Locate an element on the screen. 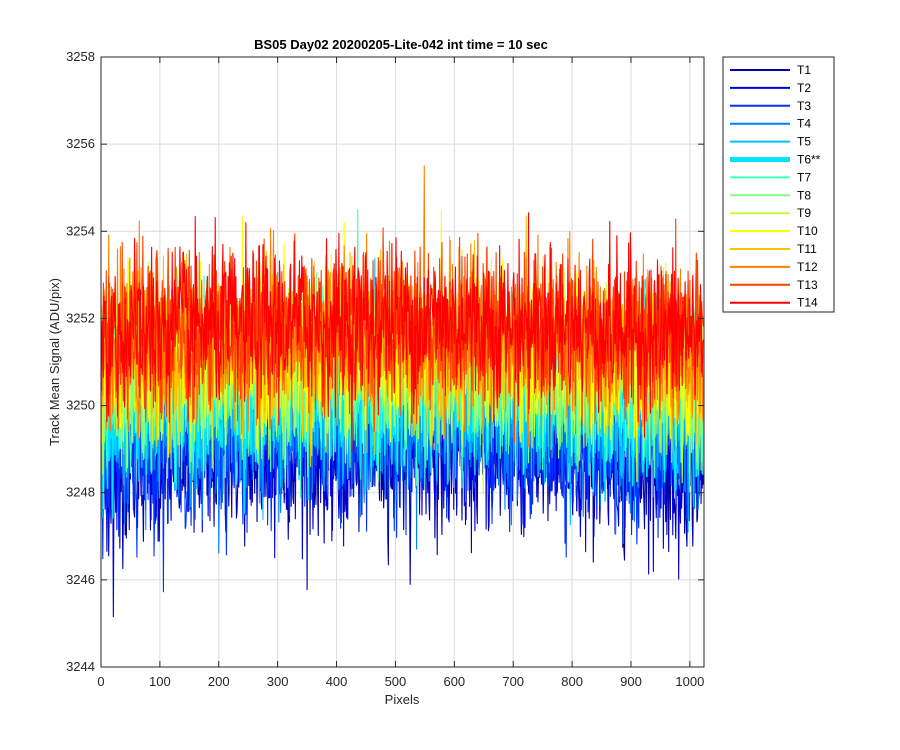 The width and height of the screenshot is (900, 750). x-tick-label: 500 is located at coordinates (396, 681).